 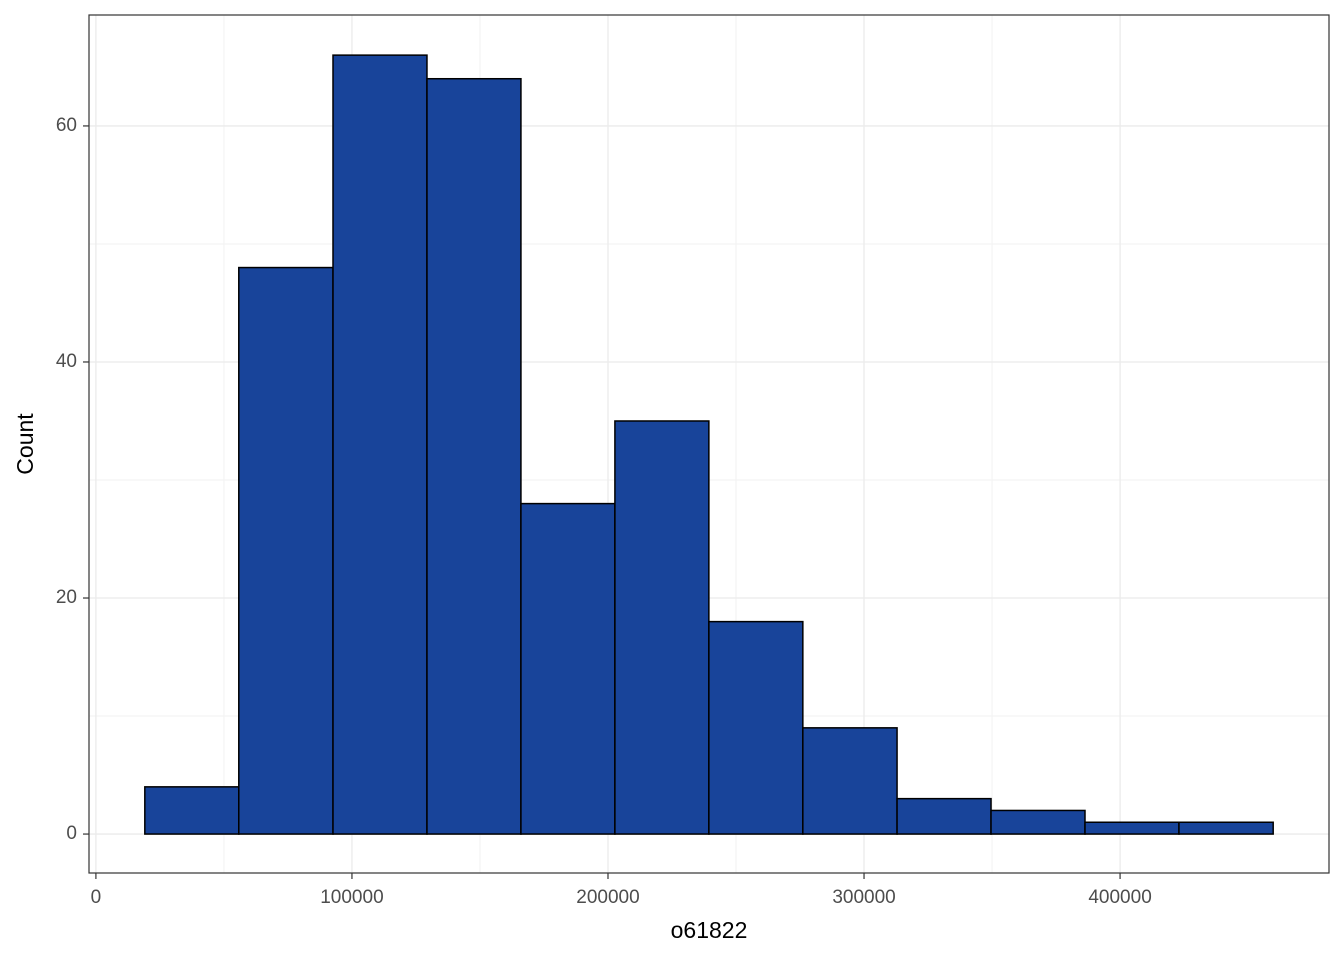 What do you see at coordinates (66, 361) in the screenshot?
I see `y-tick-label: 40` at bounding box center [66, 361].